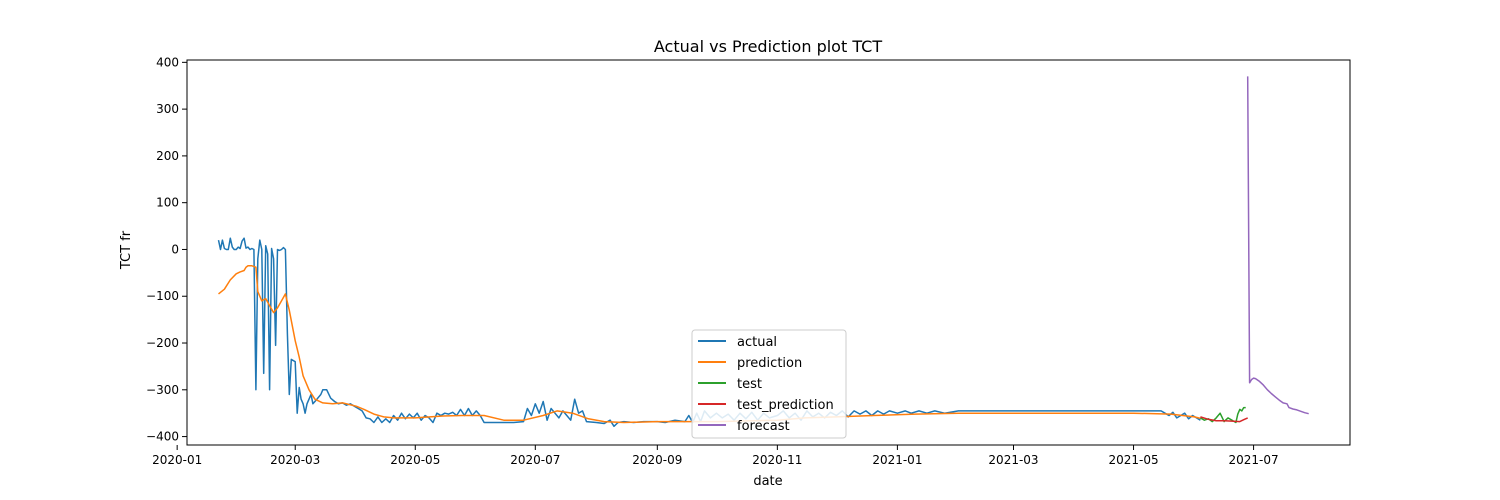 This screenshot has width=1500, height=500. I want to click on x-tick-label: 2020-03, so click(295, 460).